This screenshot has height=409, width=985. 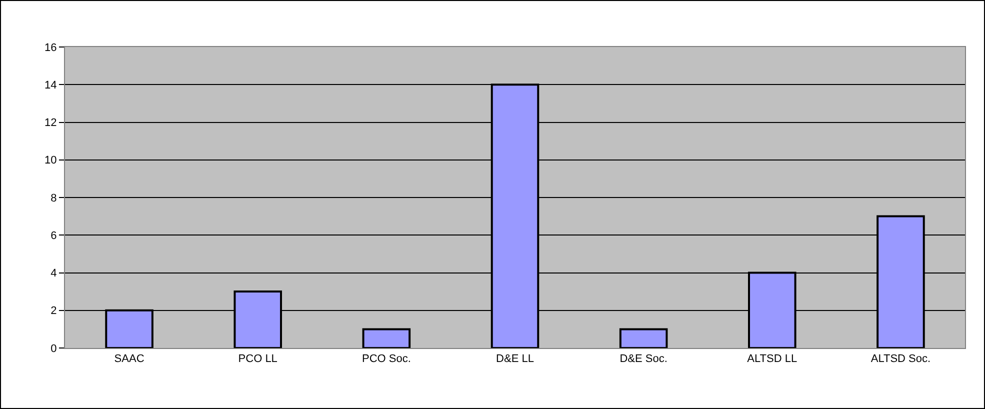 I want to click on x-tick-label: D&E LL, so click(x=515, y=359).